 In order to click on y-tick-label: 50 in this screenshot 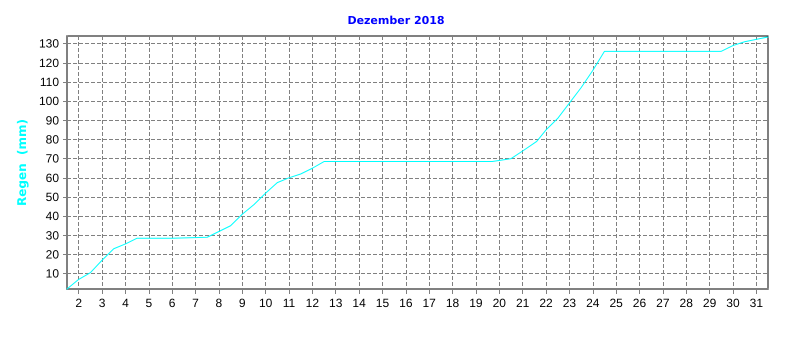, I will do `click(53, 197)`.